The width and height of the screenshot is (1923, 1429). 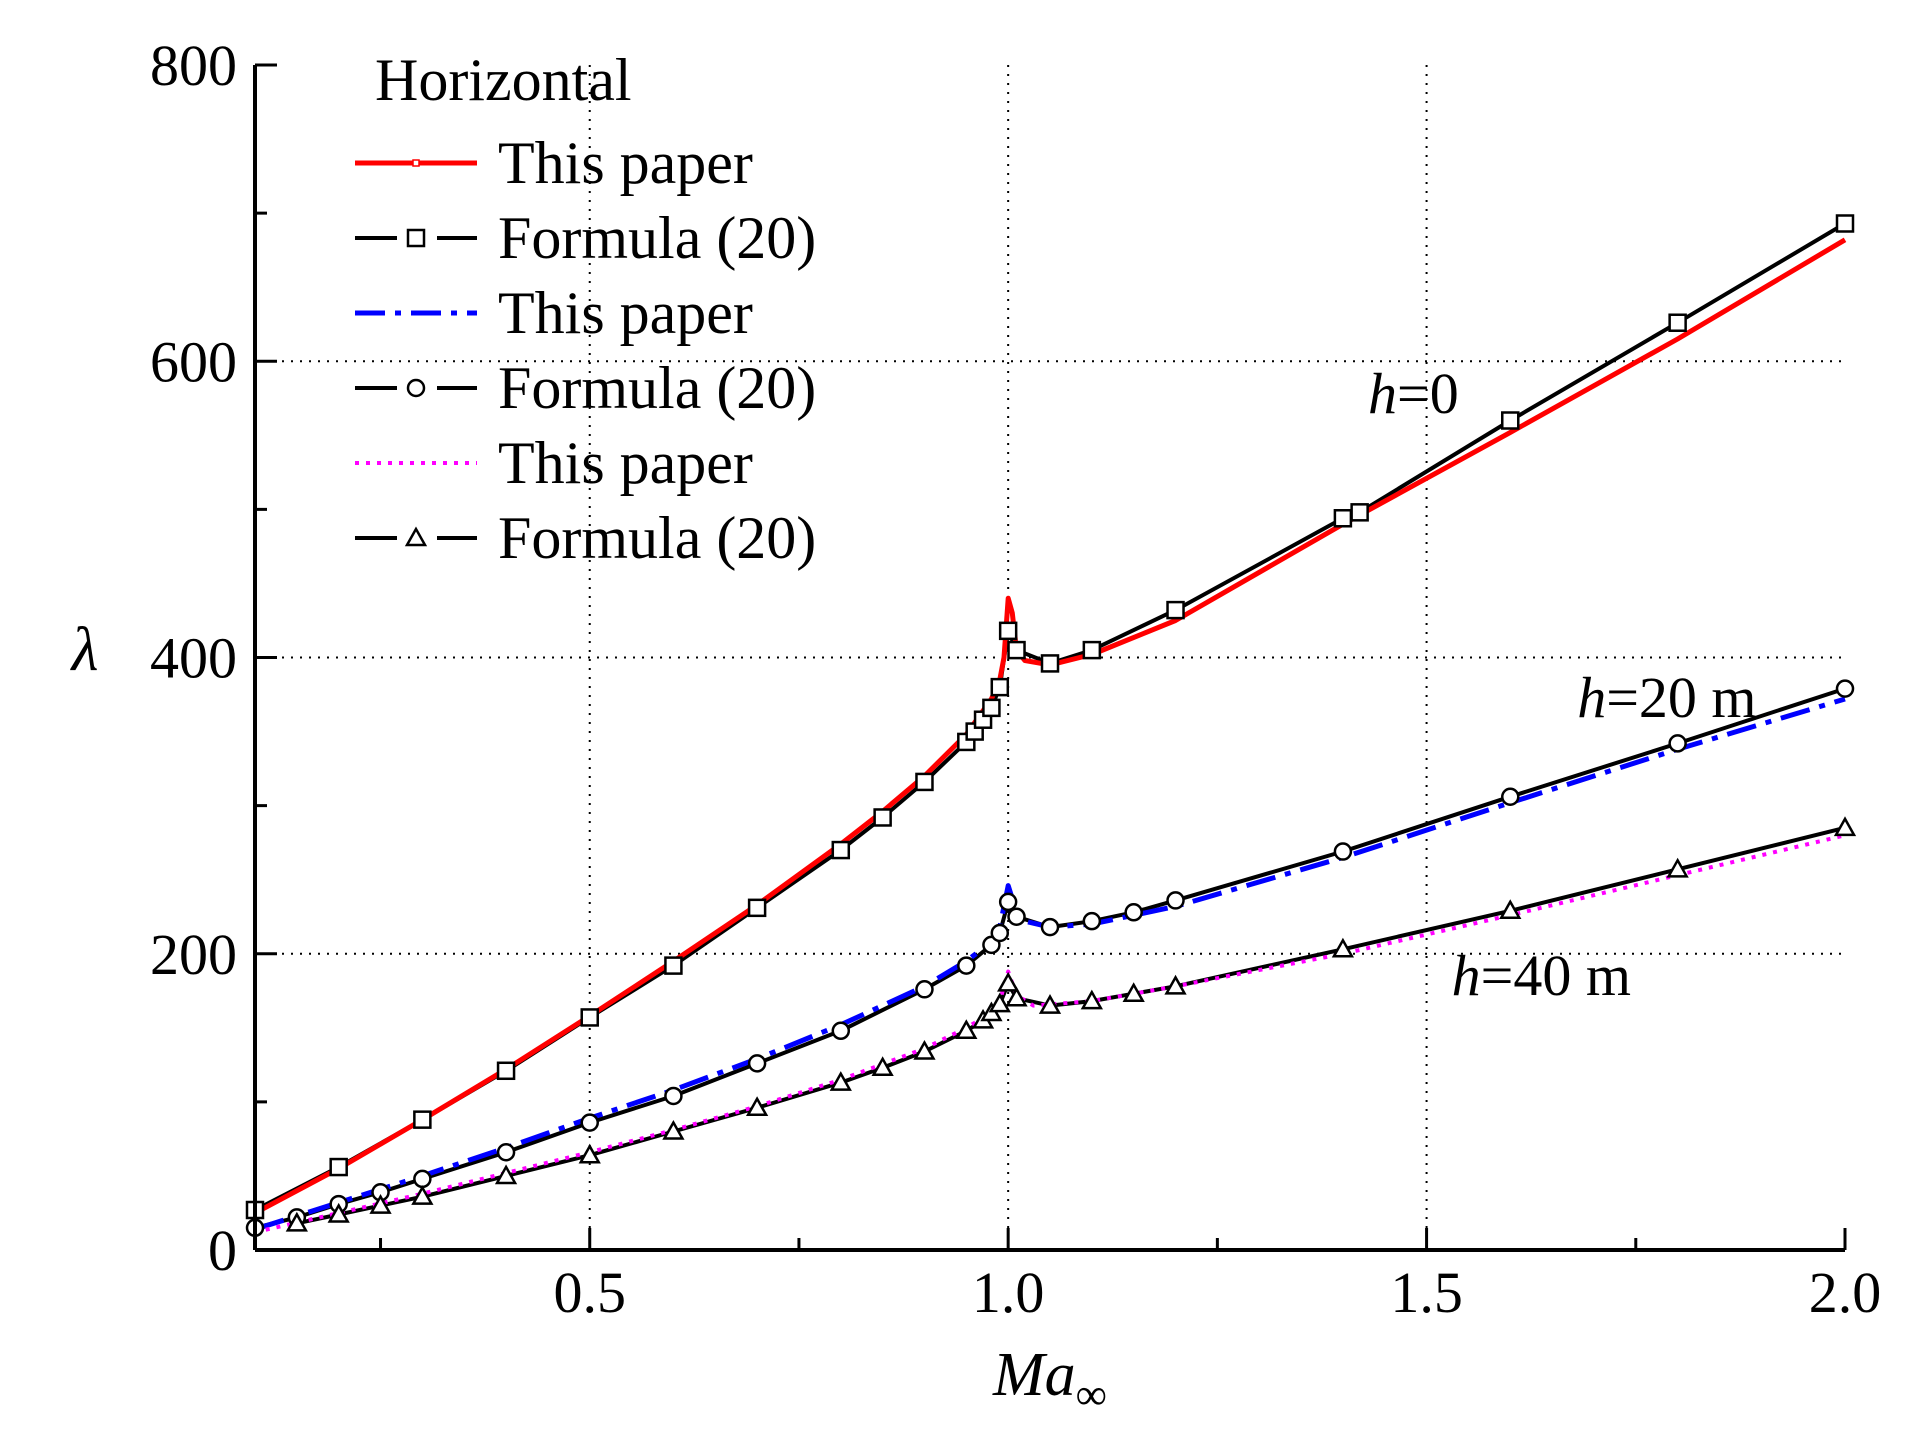 What do you see at coordinates (193, 65) in the screenshot?
I see `y-tick-label: 800` at bounding box center [193, 65].